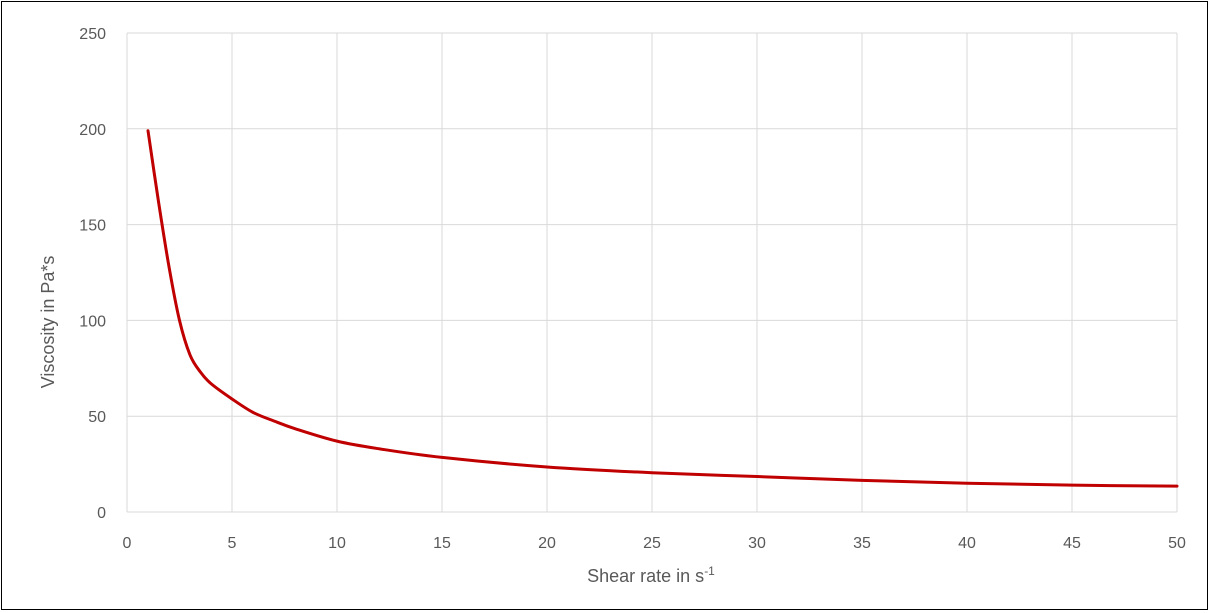 Image resolution: width=1211 pixels, height=613 pixels. I want to click on y-tick-label: 50, so click(97, 417).